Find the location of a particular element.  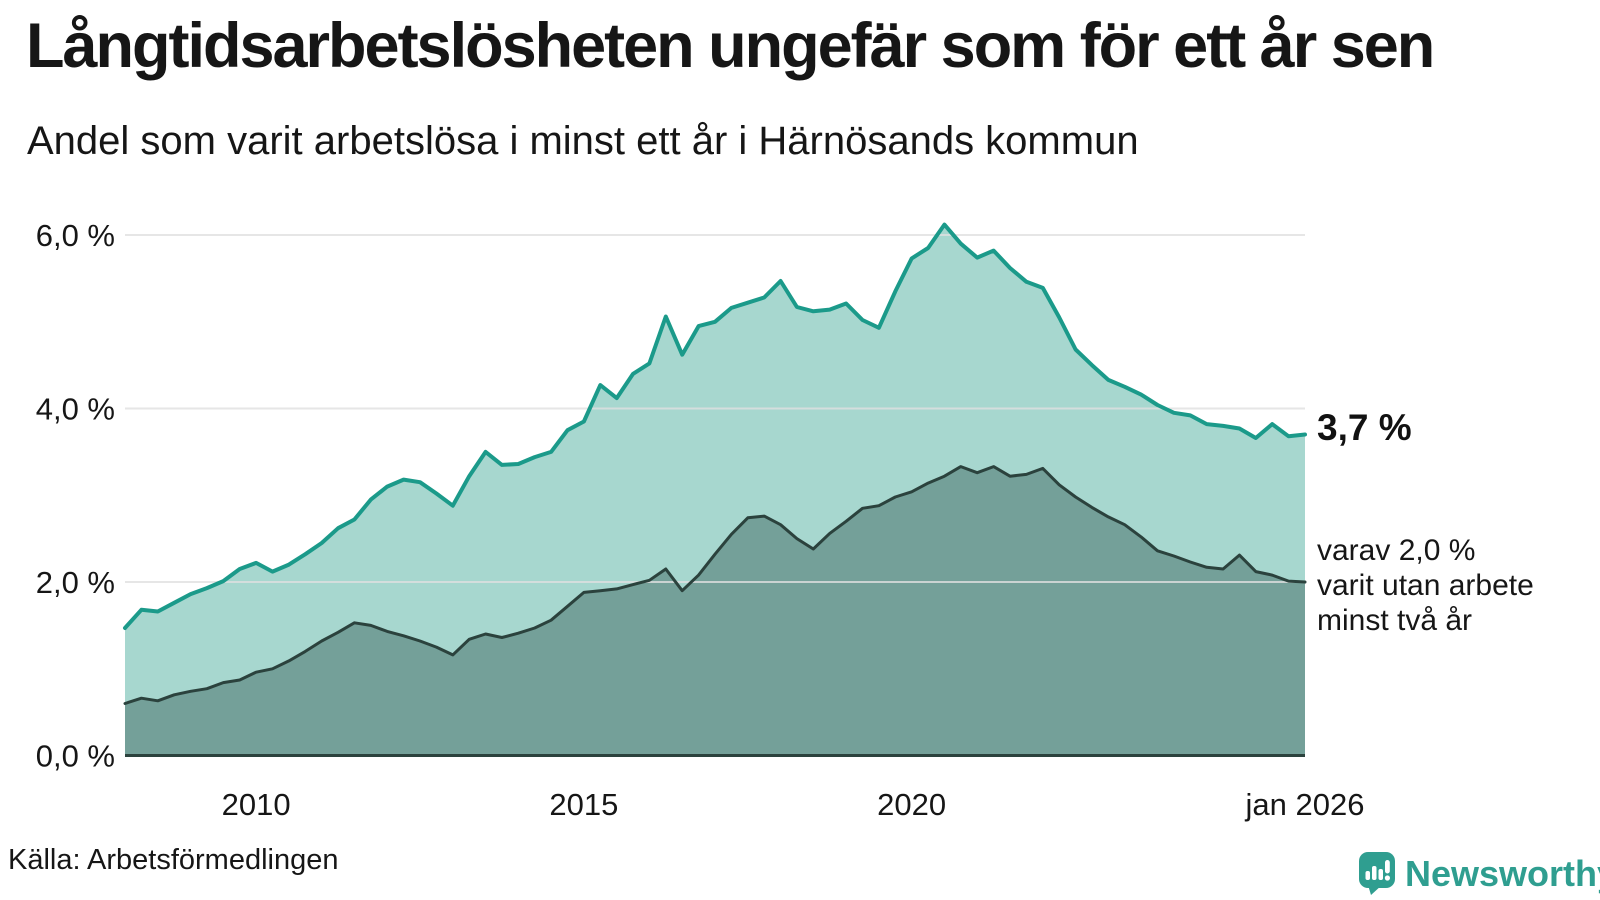

y-tick-label: 0,0 % is located at coordinates (75, 756).